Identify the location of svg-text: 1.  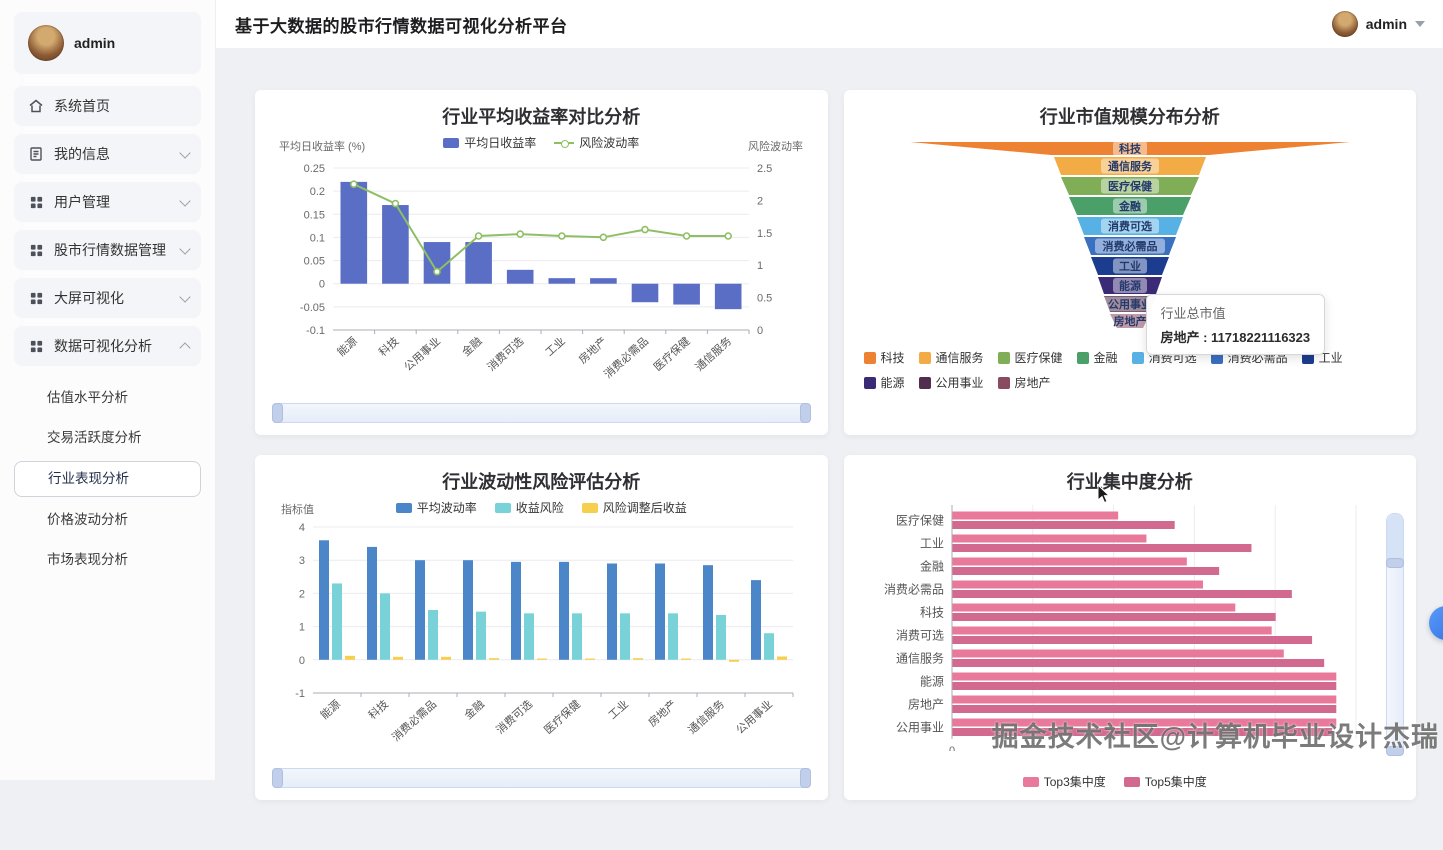
(302, 628).